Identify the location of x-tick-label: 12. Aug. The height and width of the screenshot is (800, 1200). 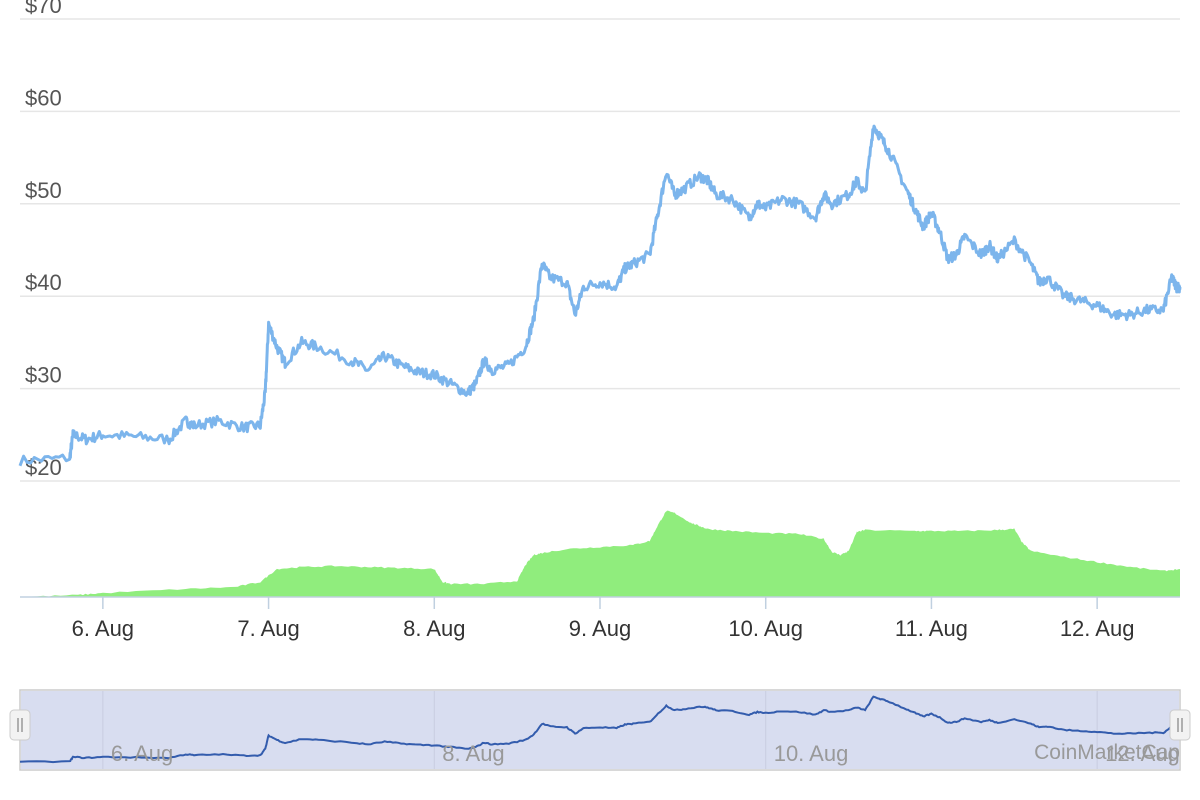
(1097, 628).